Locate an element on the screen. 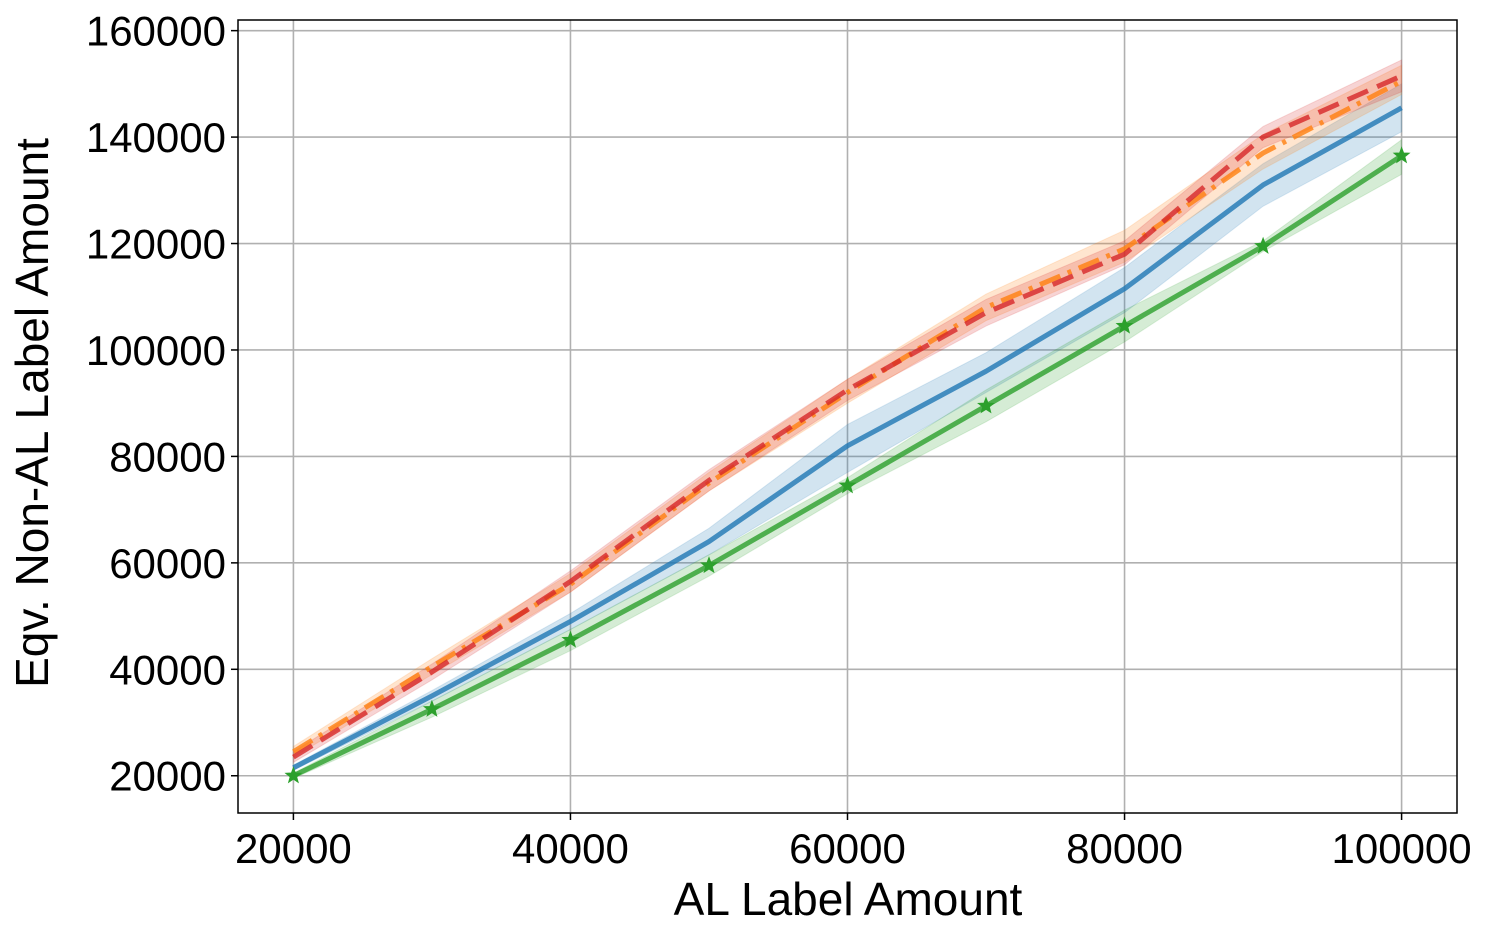 This screenshot has height=937, width=1494. x-tick-label: 100000 is located at coordinates (1402, 848).